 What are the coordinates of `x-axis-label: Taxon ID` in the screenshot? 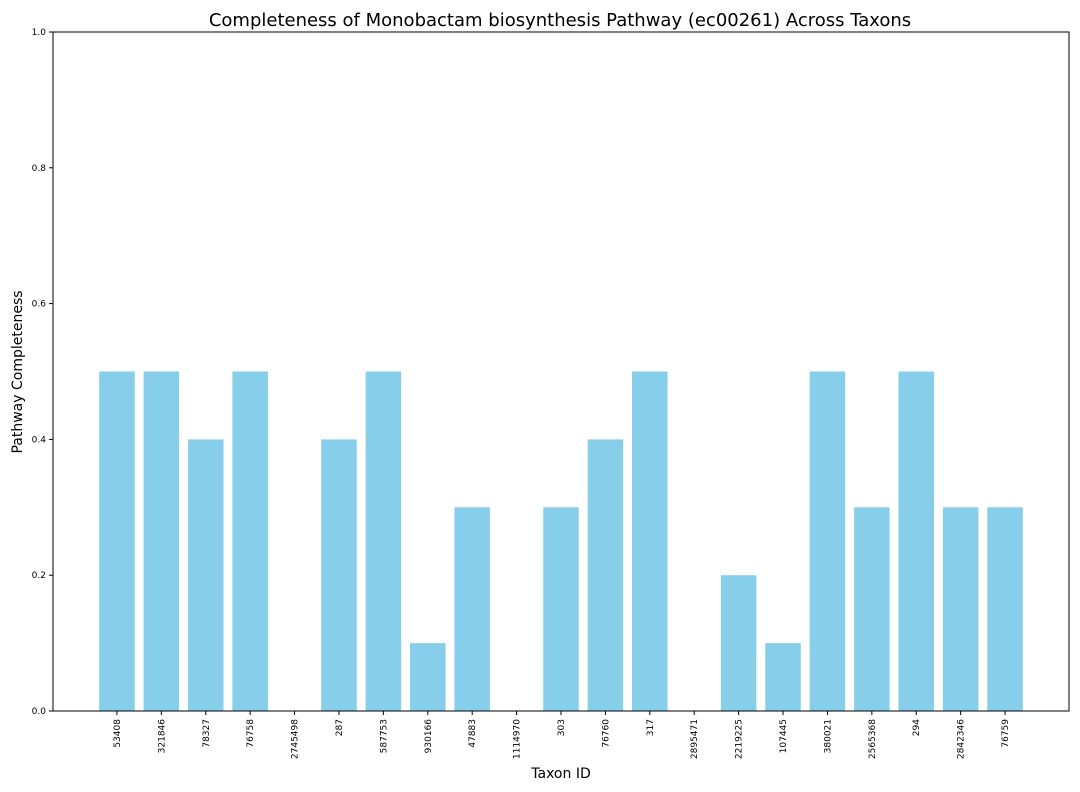 It's located at (560, 774).